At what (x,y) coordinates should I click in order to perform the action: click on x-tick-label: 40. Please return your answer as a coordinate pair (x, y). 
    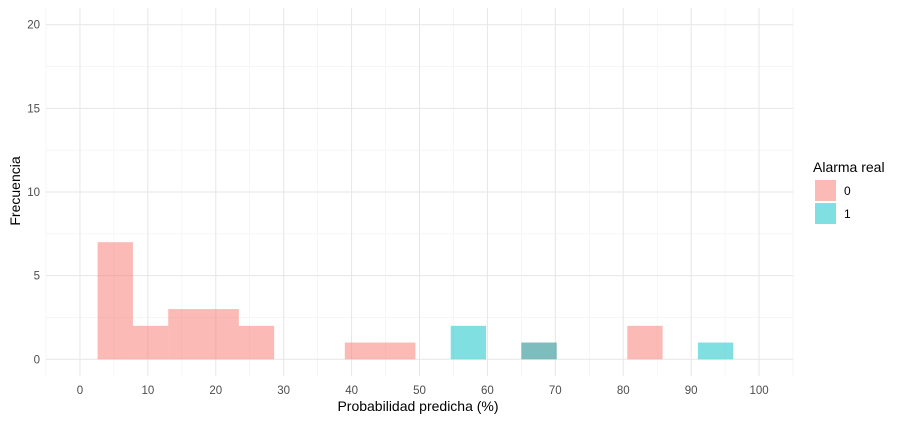
    Looking at the image, I should click on (351, 391).